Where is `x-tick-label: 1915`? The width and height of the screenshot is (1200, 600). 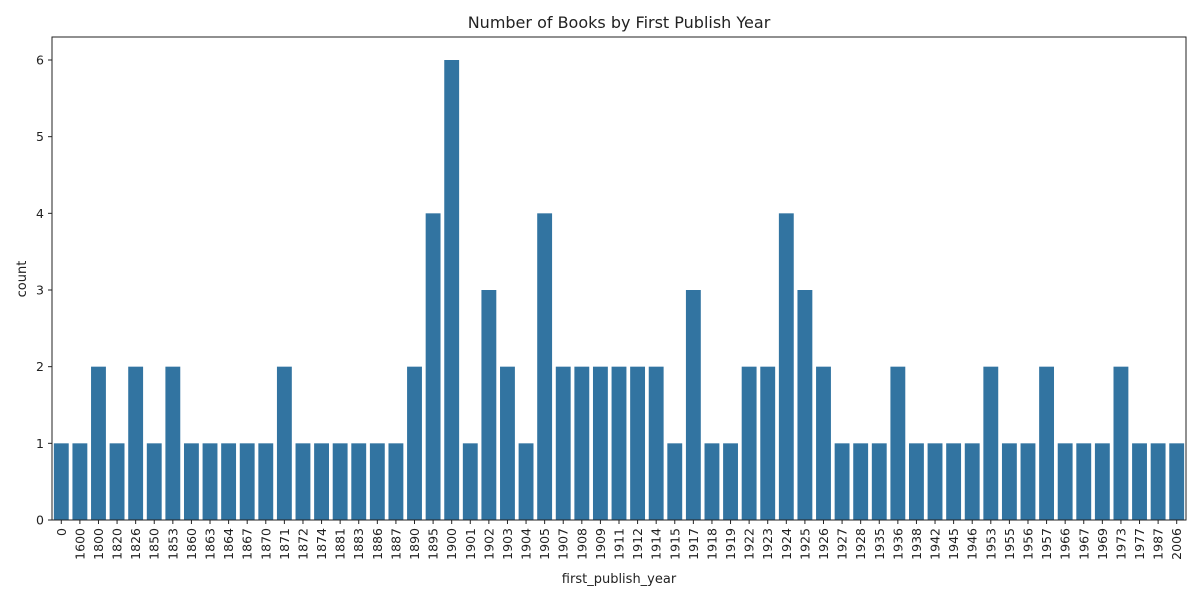
x-tick-label: 1915 is located at coordinates (674, 544).